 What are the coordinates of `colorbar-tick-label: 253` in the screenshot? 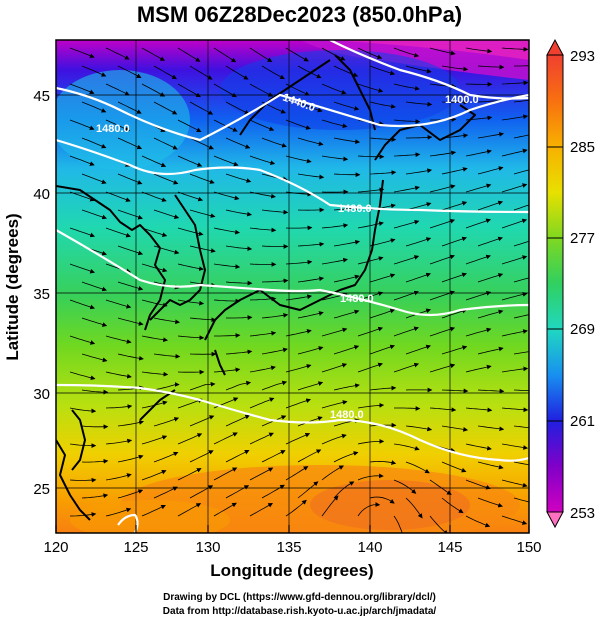 It's located at (582, 513).